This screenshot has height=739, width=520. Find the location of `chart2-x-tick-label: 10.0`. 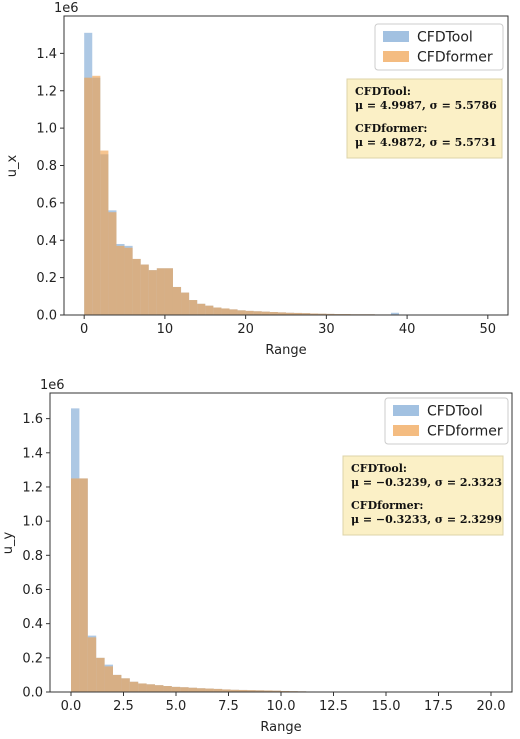

chart2-x-tick-label: 10.0 is located at coordinates (281, 706).